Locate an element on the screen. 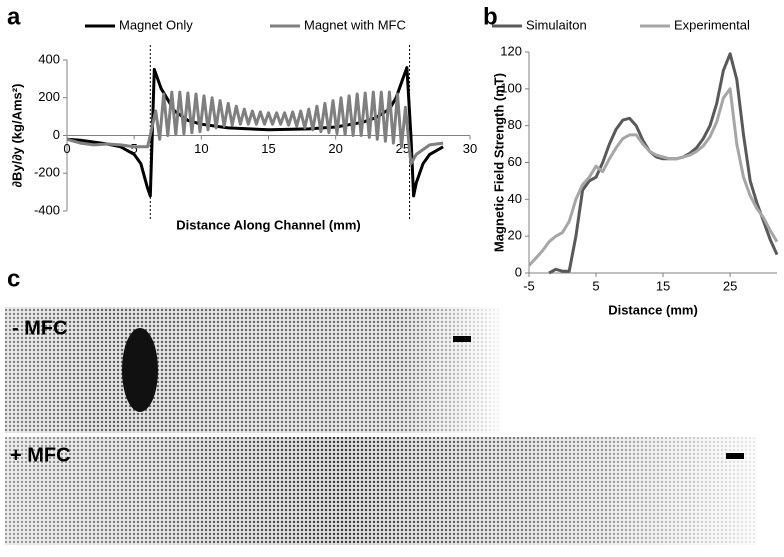  legend-label: Experimental is located at coordinates (712, 24).